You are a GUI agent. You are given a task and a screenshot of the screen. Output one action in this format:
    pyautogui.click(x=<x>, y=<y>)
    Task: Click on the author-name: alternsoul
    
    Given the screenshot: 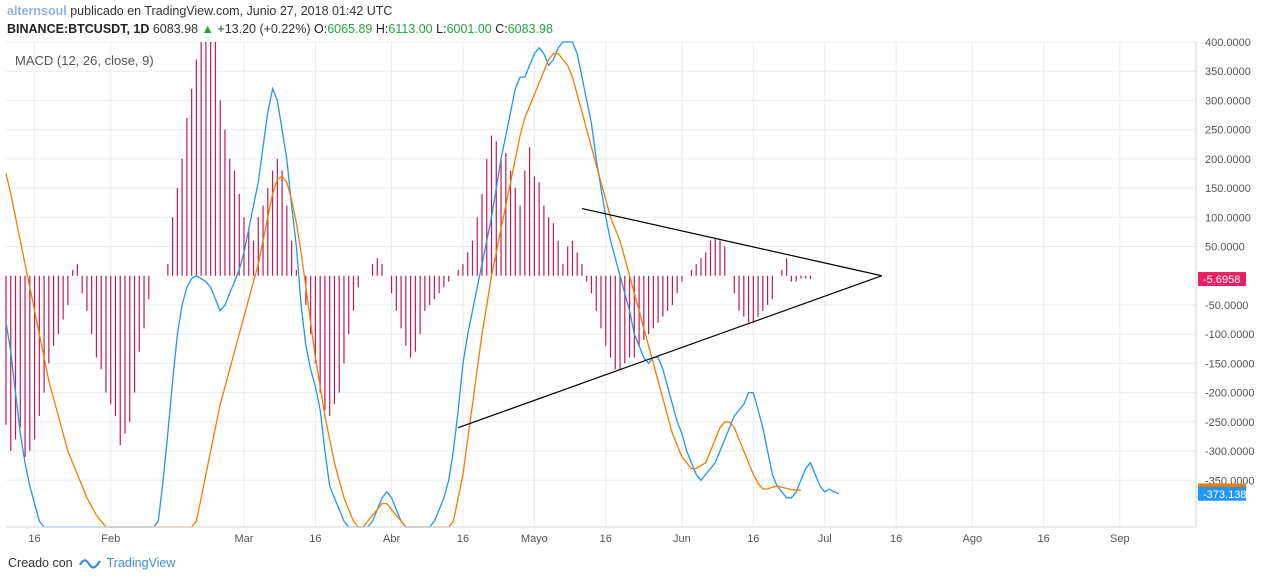 What is the action you would take?
    pyautogui.click(x=37, y=11)
    